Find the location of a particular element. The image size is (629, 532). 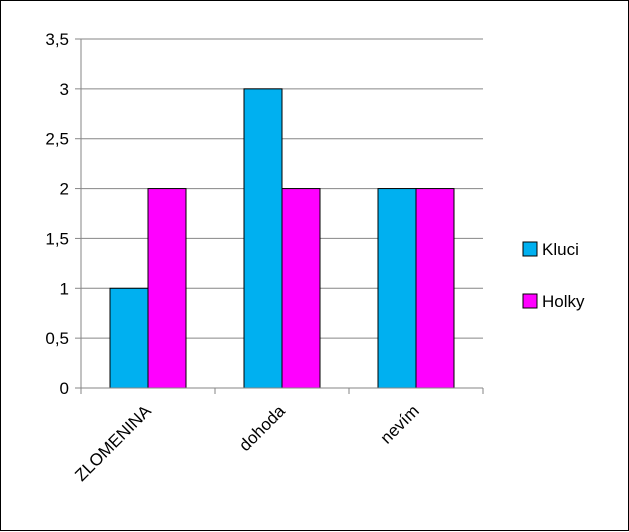

legend: Kluci Holky is located at coordinates (553, 275).